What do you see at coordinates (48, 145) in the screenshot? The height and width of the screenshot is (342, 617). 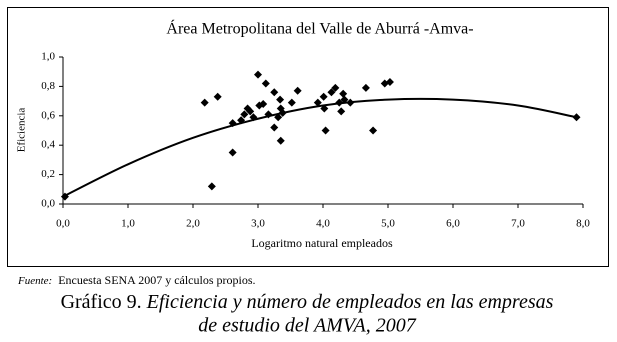 I see `y-tick-label: 0,4` at bounding box center [48, 145].